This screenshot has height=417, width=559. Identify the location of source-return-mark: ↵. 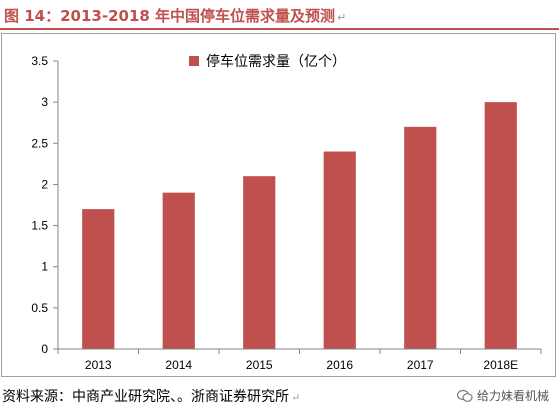
(296, 397).